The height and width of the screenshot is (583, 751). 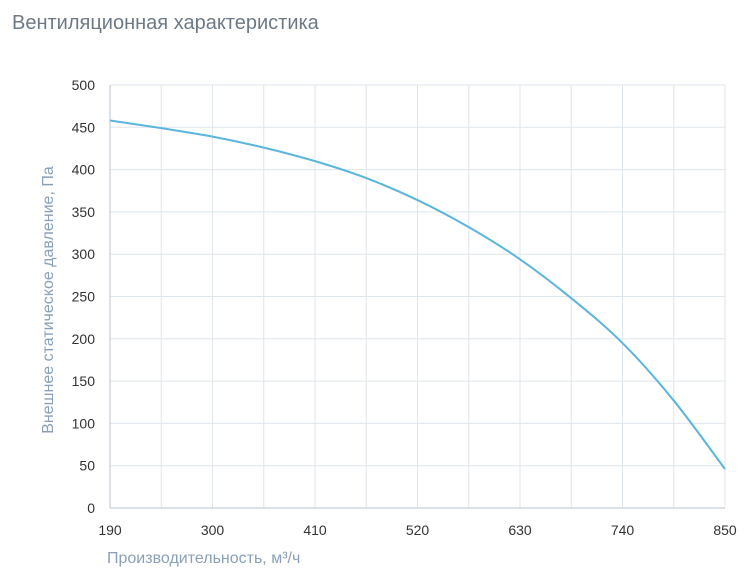 What do you see at coordinates (84, 170) in the screenshot?
I see `y-tick-label: 400` at bounding box center [84, 170].